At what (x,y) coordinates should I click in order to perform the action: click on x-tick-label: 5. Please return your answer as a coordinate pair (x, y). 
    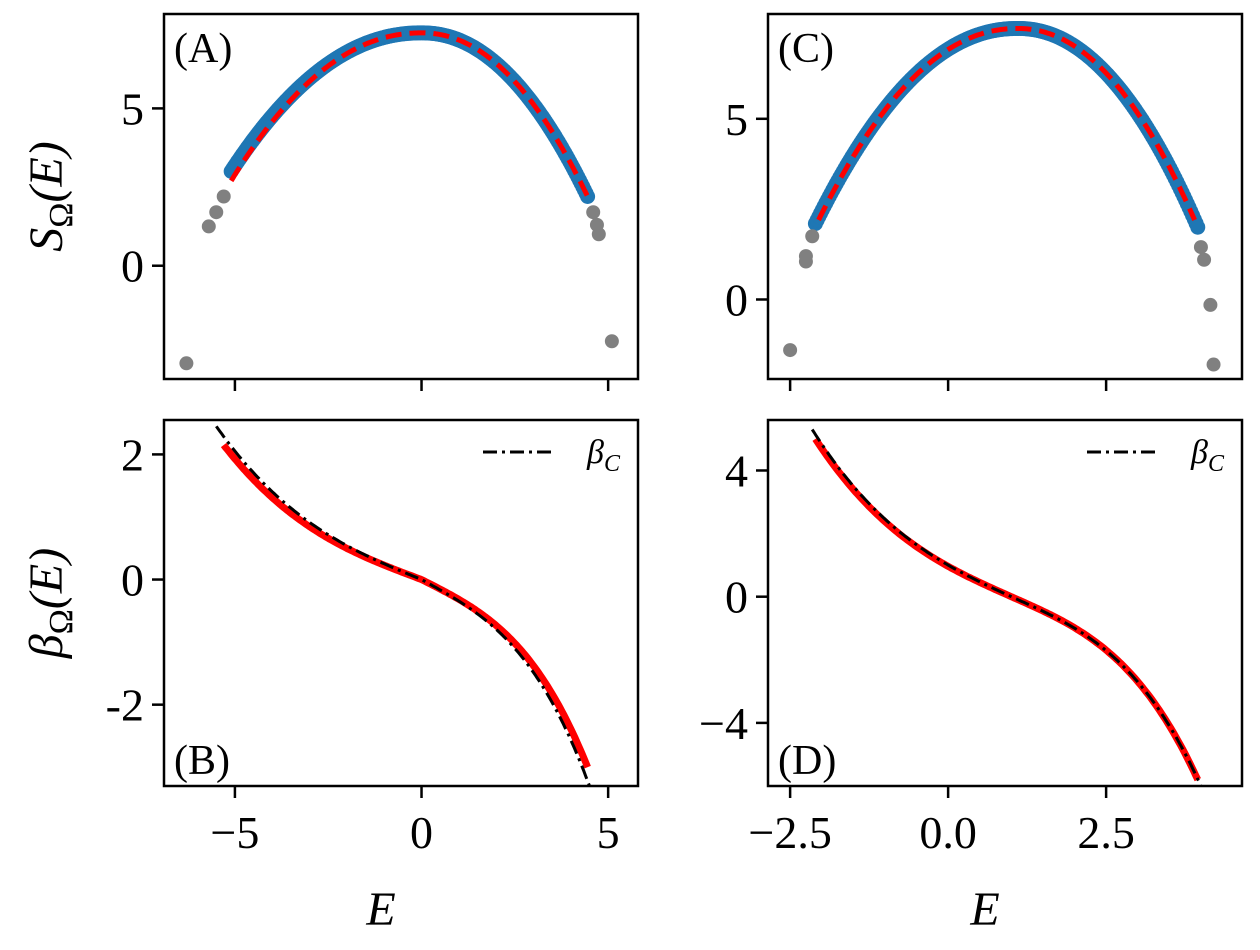
    Looking at the image, I should click on (608, 832).